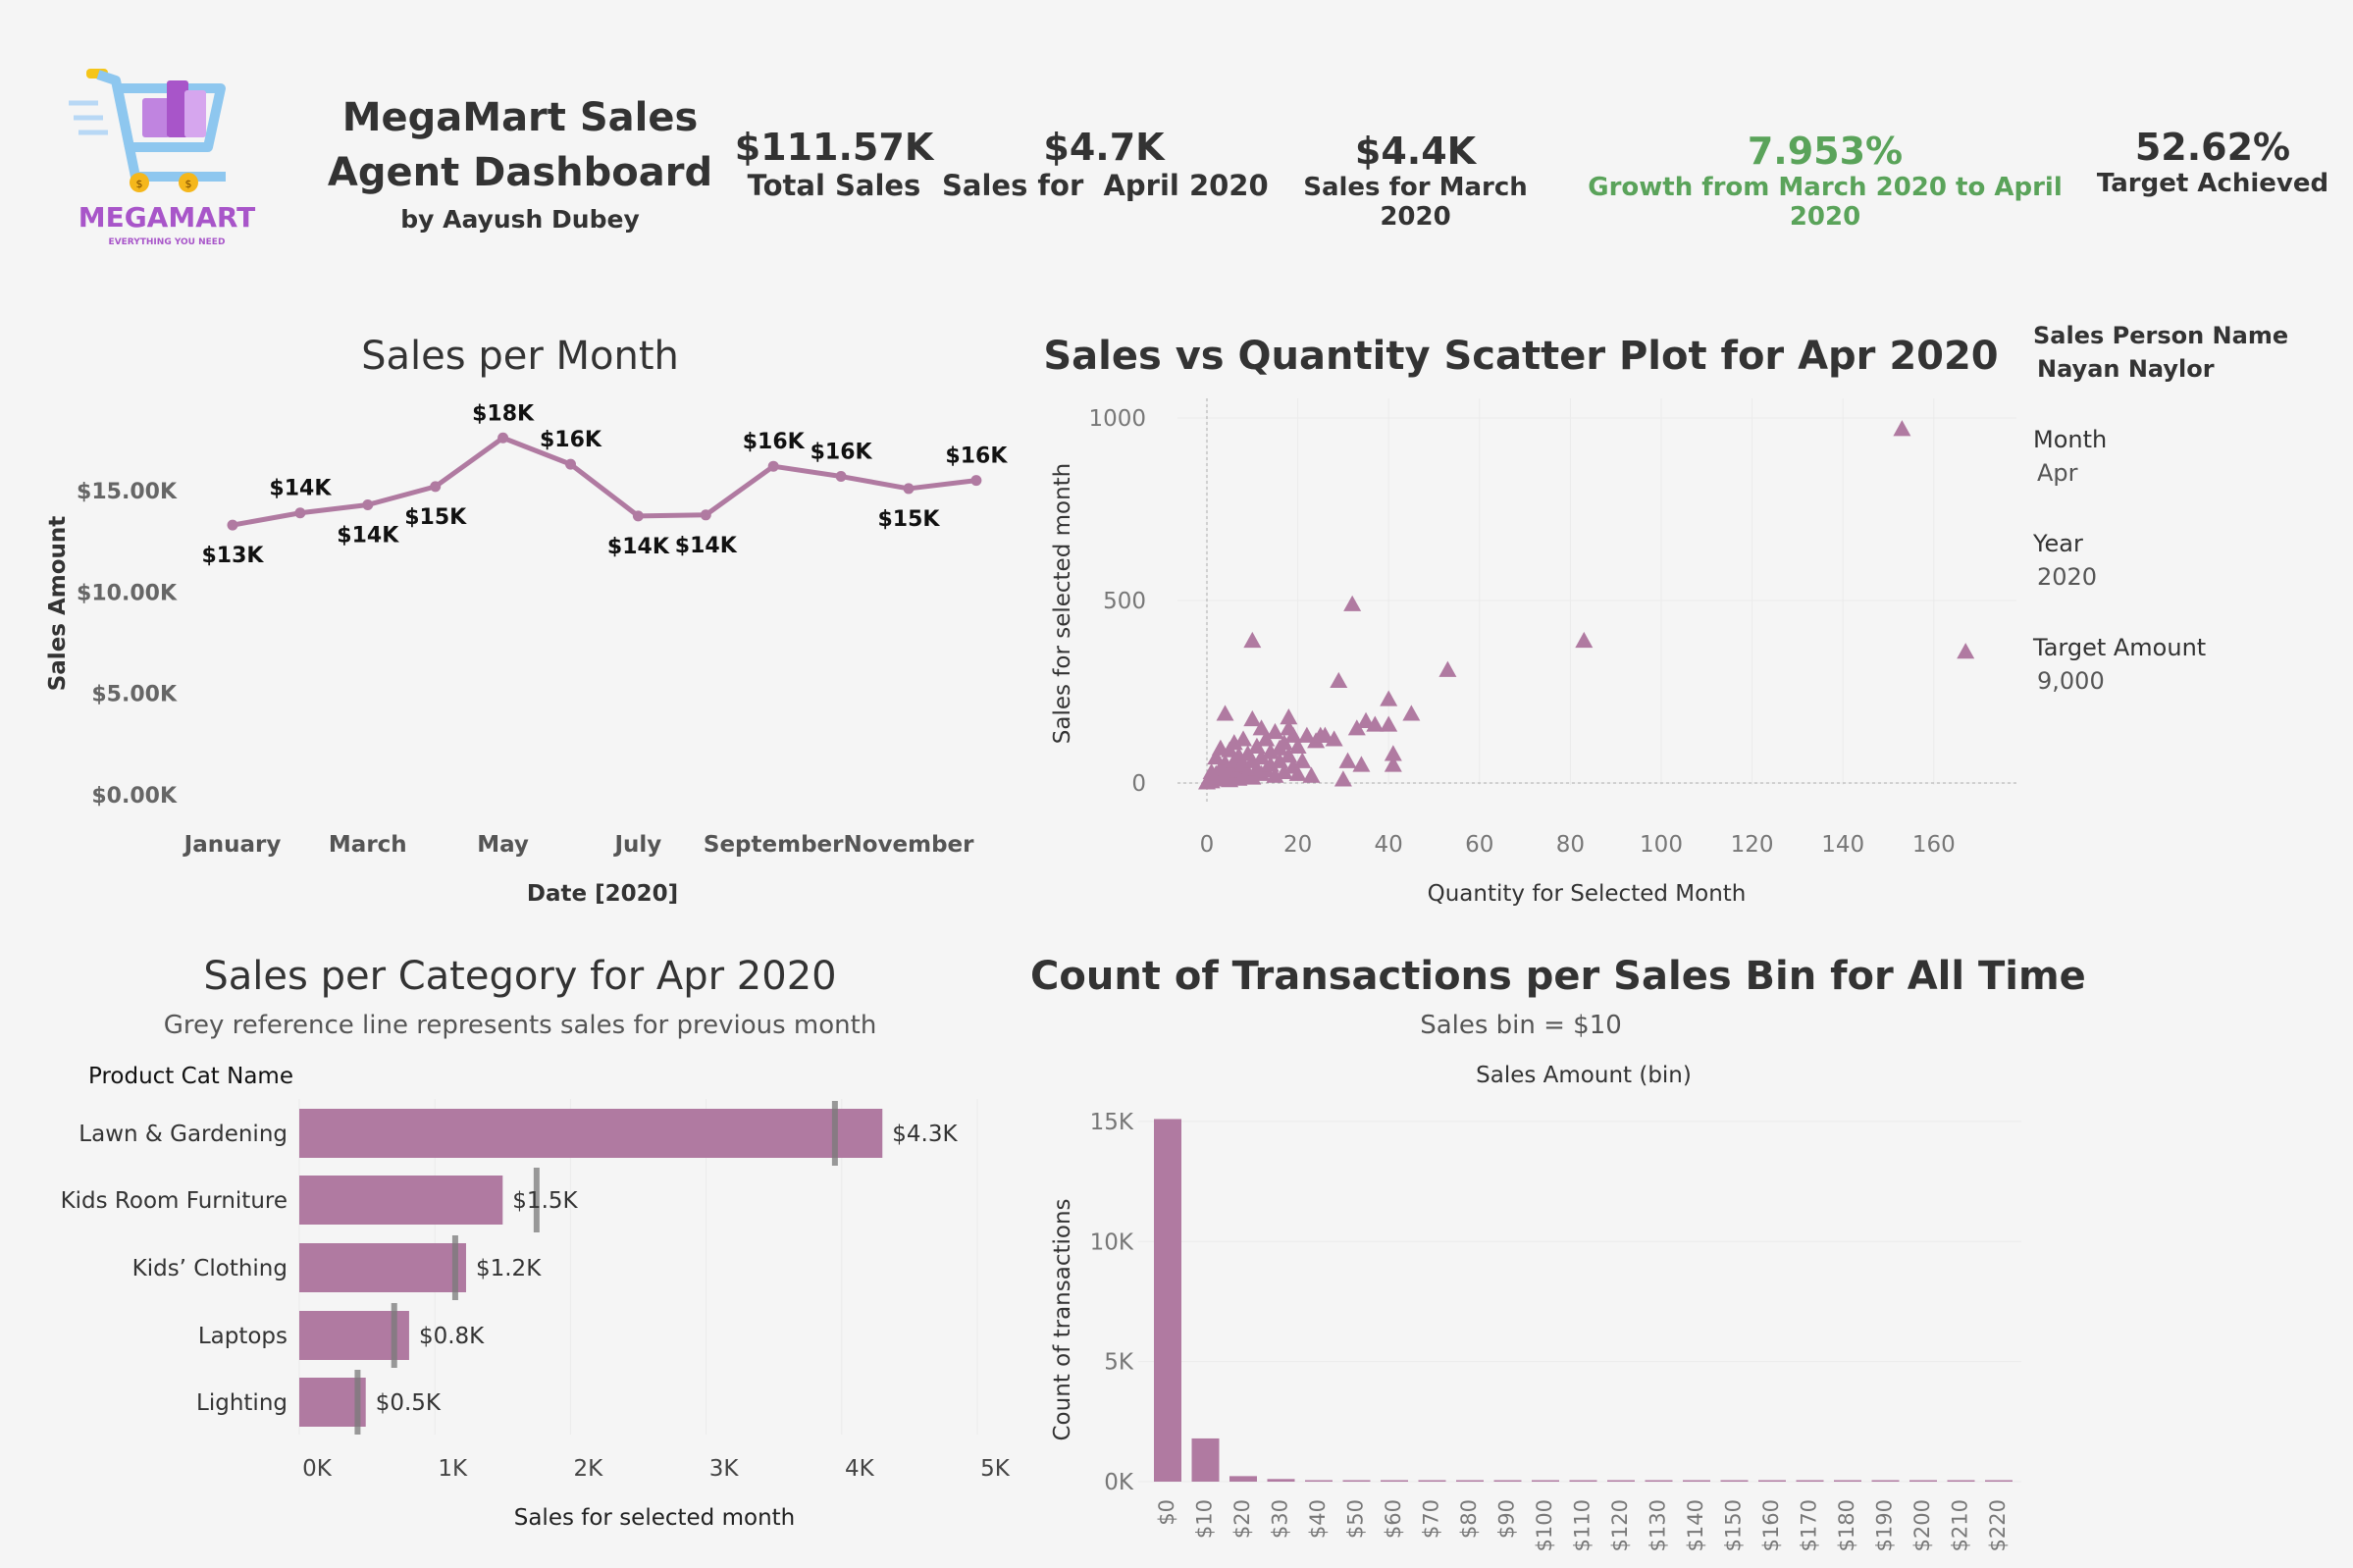  Describe the element at coordinates (1104, 147) in the screenshot. I see `kpi-value: $4.7K` at that location.